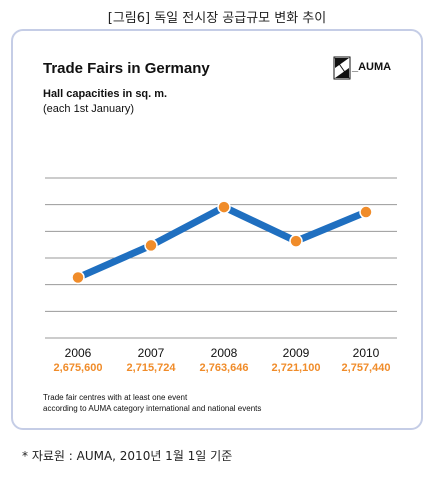 The height and width of the screenshot is (483, 434). I want to click on chart-subtitle: Hall capacities in sq. m., so click(105, 94).